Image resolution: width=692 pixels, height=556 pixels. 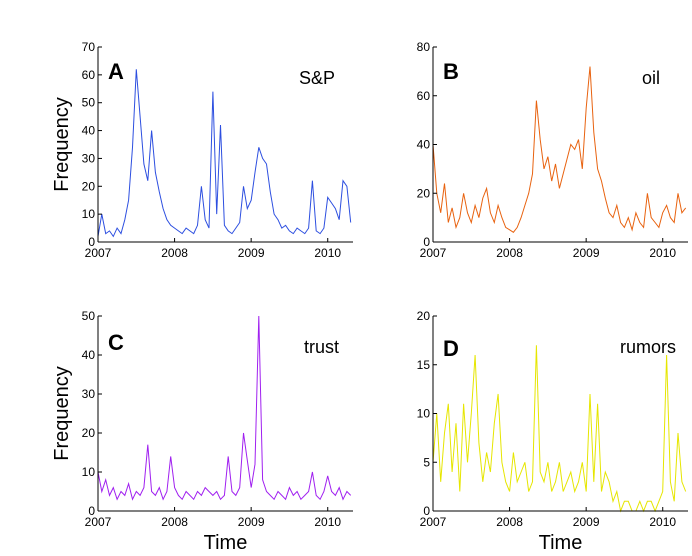 I want to click on panel-letter: A, so click(x=116, y=71).